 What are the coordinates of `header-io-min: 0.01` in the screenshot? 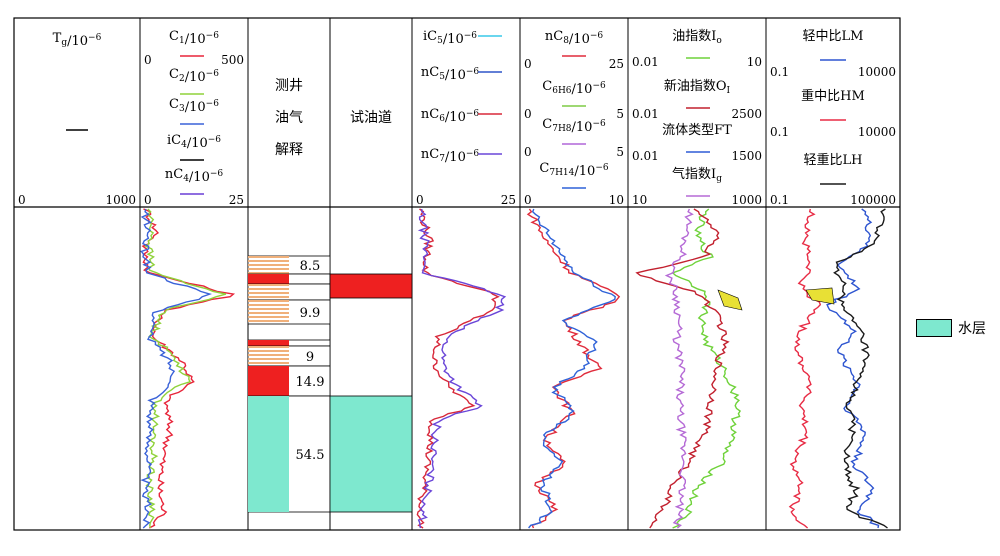 It's located at (645, 62).